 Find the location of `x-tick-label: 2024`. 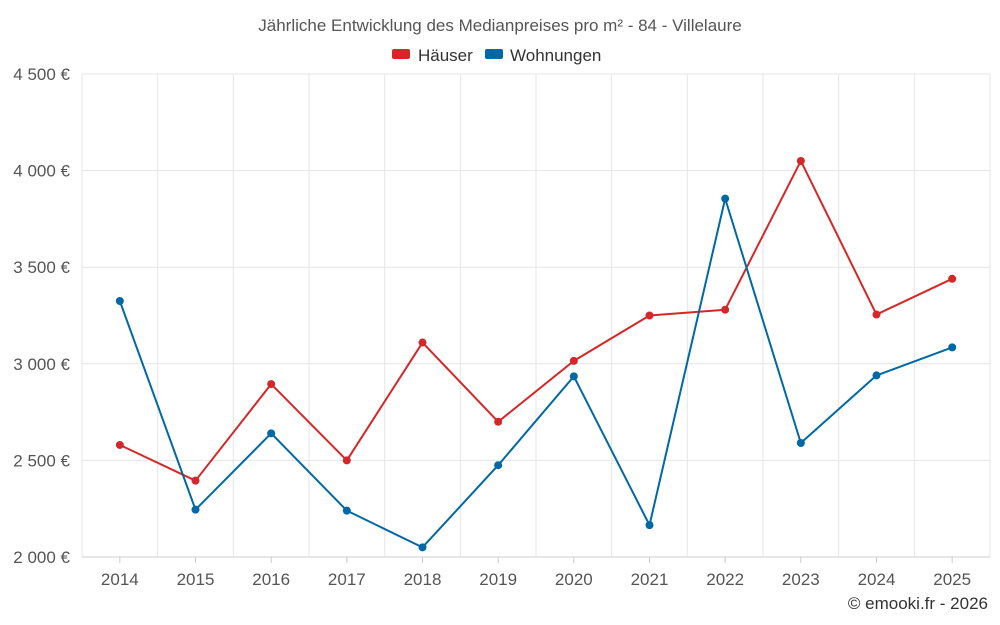

x-tick-label: 2024 is located at coordinates (877, 579).